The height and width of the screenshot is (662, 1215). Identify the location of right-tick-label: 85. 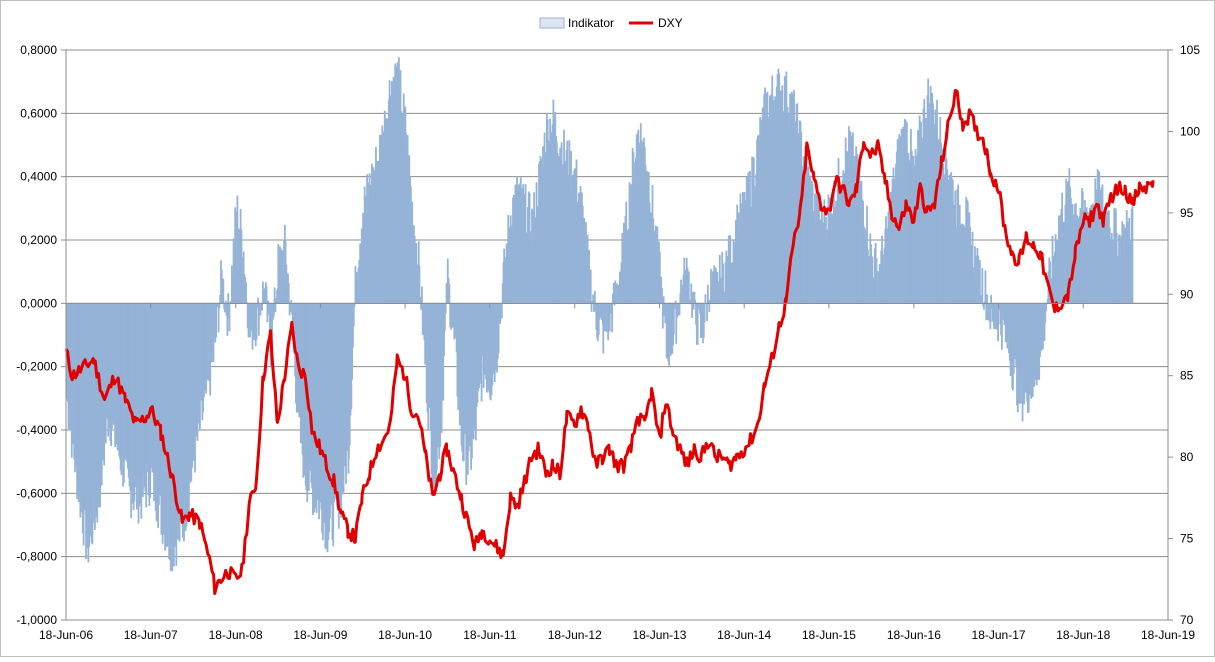
(1187, 376).